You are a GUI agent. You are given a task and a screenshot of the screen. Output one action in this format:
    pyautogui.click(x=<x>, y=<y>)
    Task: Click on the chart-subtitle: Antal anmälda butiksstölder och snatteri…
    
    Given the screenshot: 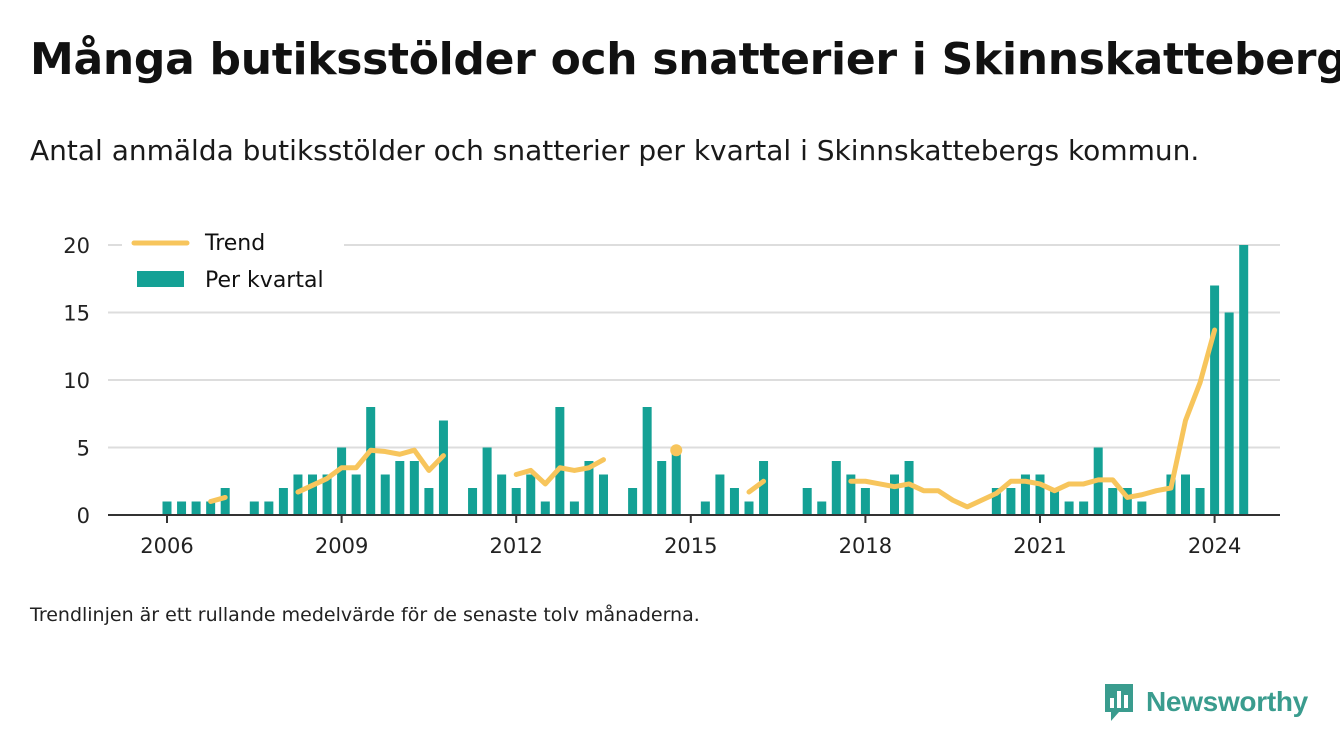 What is the action you would take?
    pyautogui.click(x=615, y=150)
    